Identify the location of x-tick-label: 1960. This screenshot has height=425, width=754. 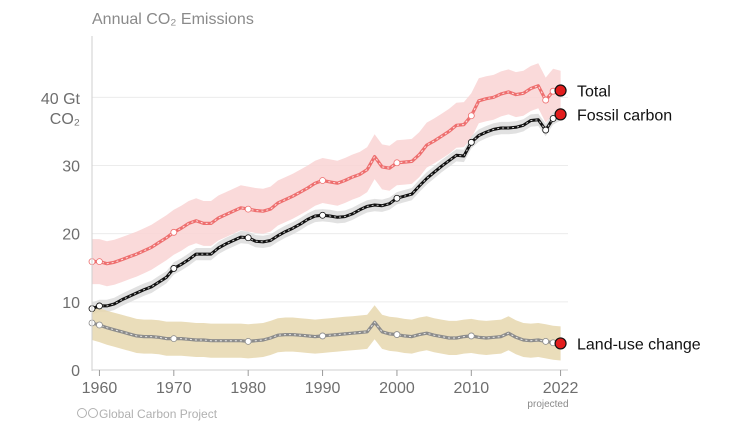
(100, 388).